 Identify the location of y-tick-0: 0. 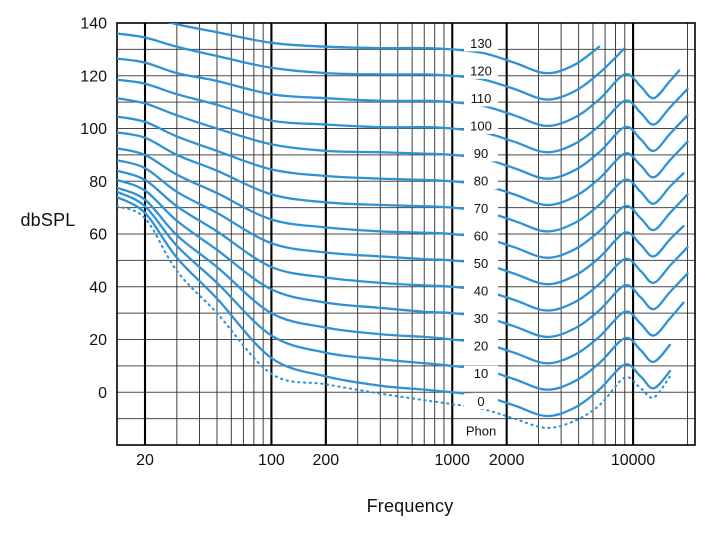
(102, 393).